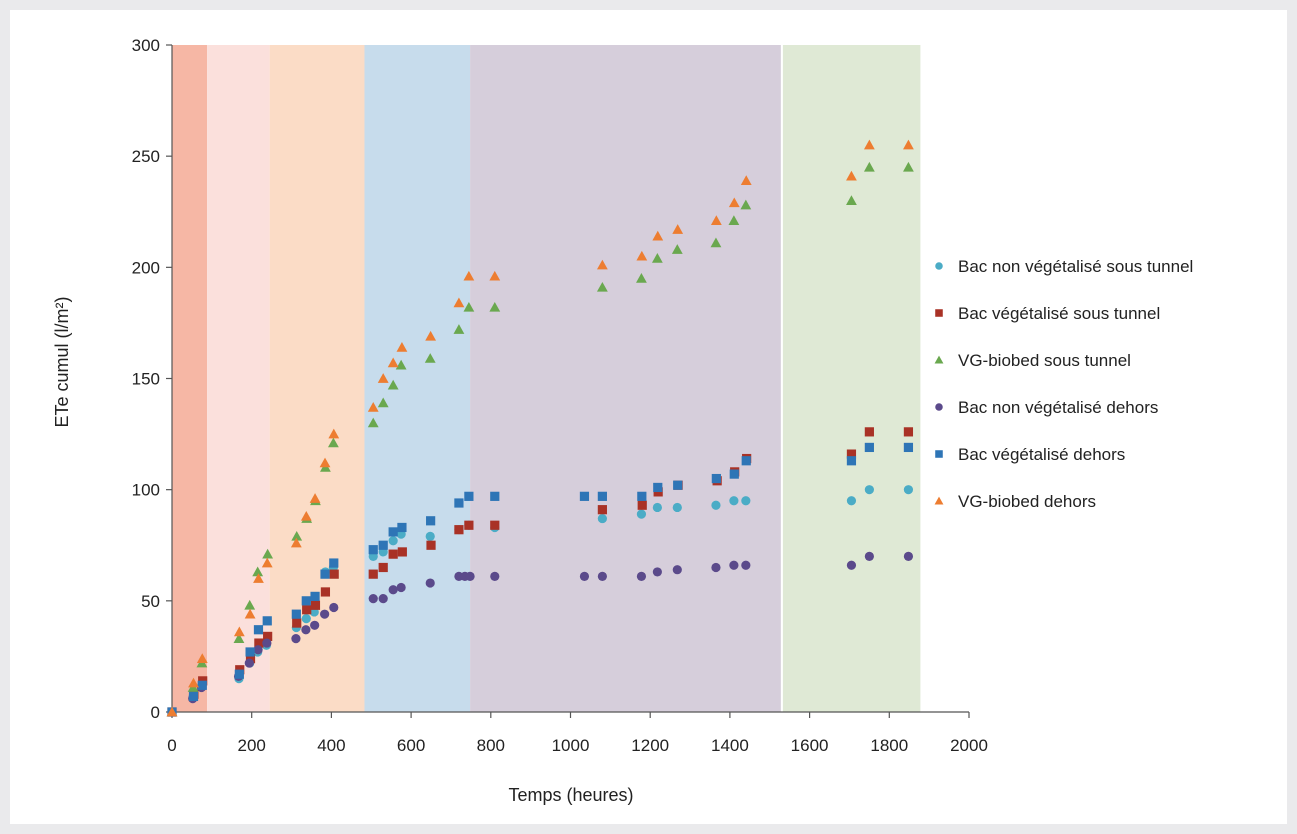 This screenshot has height=834, width=1297. Describe the element at coordinates (1027, 501) in the screenshot. I see `legend-label: VG-biobed dehors` at that location.